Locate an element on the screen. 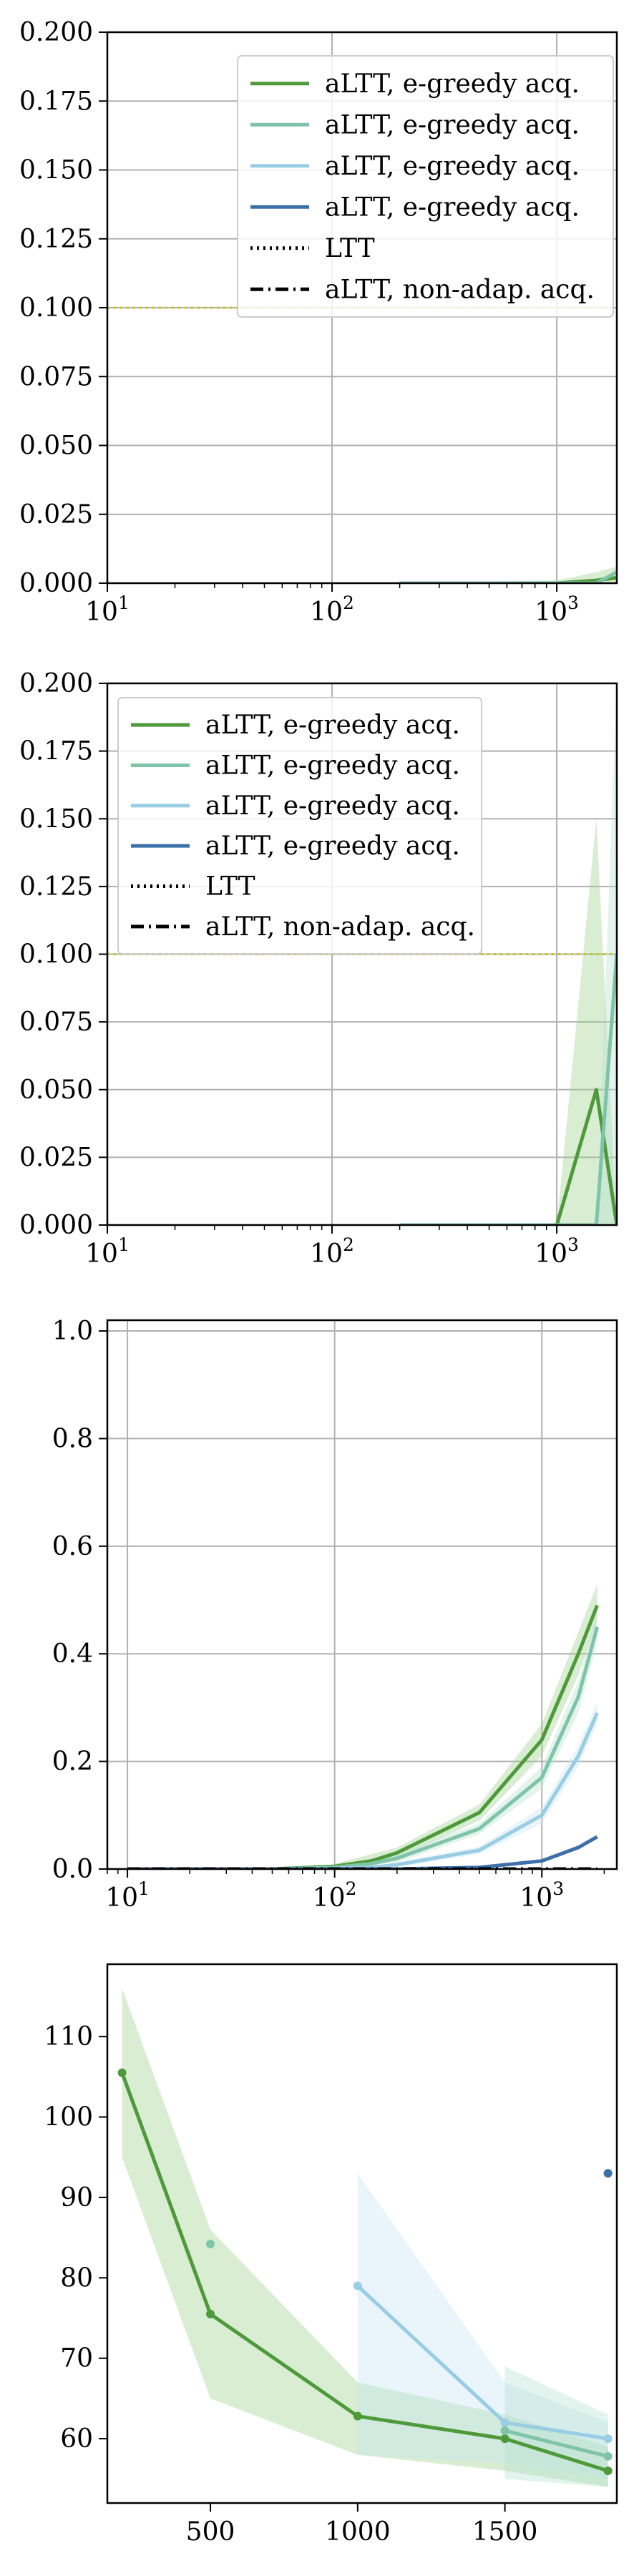 This screenshot has width=644, height=2576. y-tick-label: 80 is located at coordinates (76, 2278).